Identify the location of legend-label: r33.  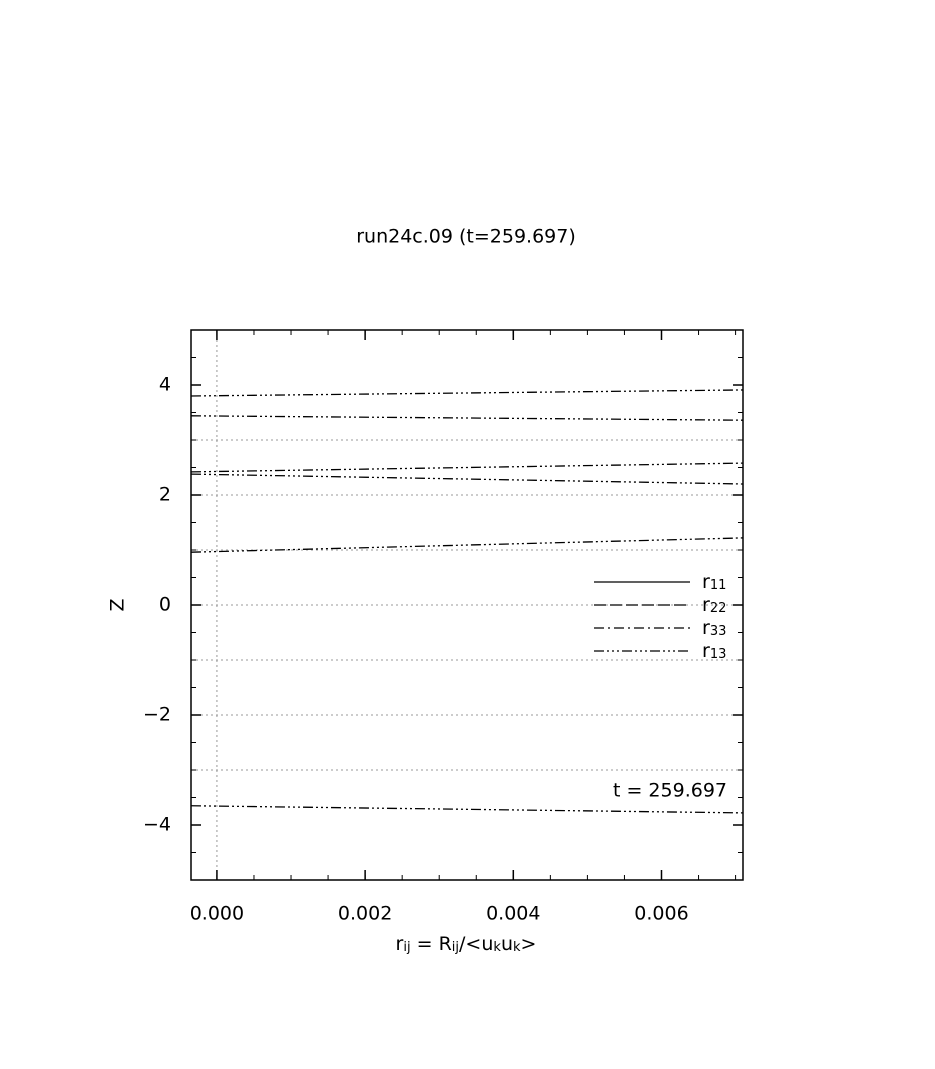
(714, 628).